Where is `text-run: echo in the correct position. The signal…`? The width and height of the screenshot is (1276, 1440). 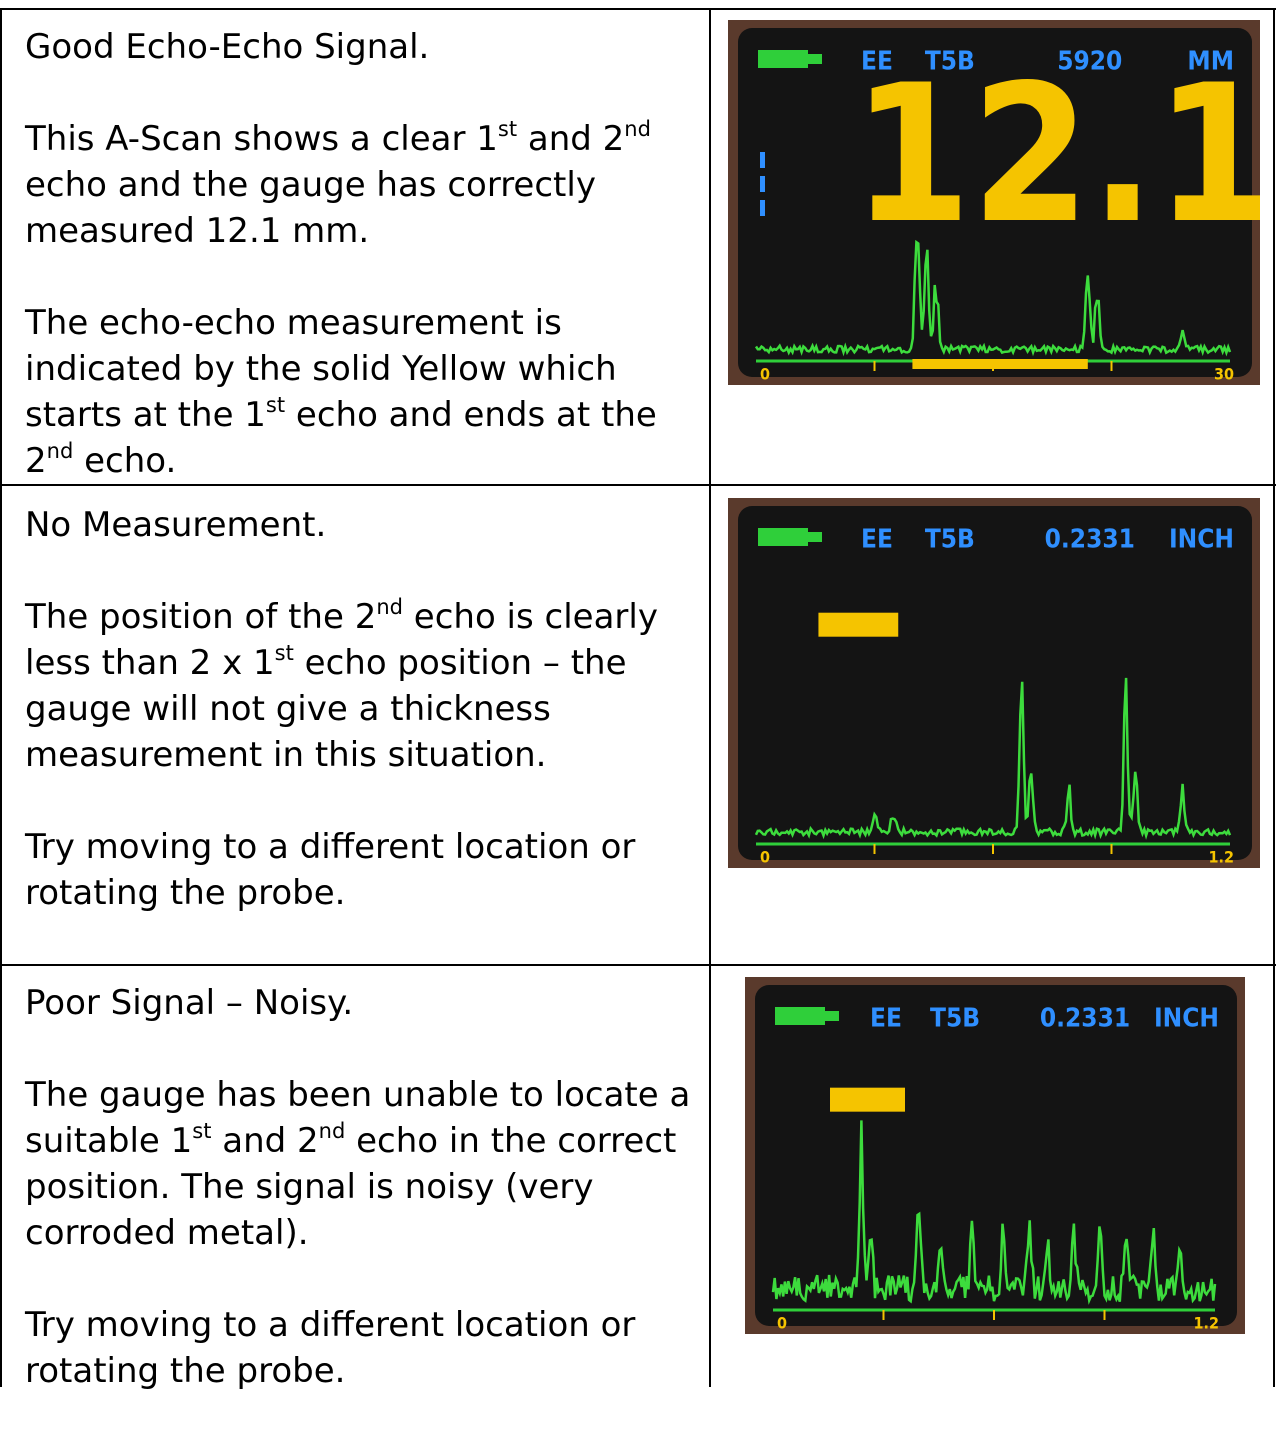
text-run: echo in the correct position. The signal… is located at coordinates (351, 1187).